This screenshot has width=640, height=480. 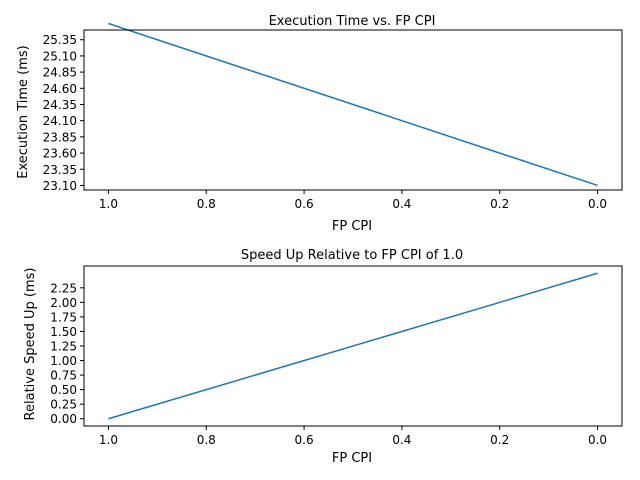 I want to click on speed-up-y-tick-label: 2.25, so click(x=63, y=288).